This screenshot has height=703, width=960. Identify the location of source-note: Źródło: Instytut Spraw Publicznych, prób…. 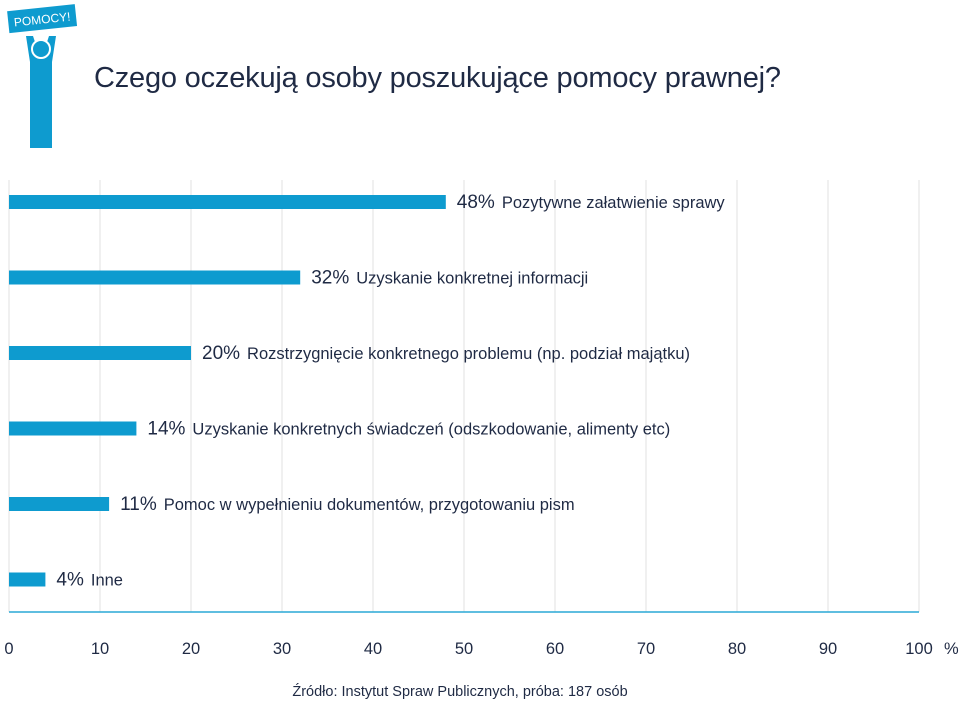
(460, 692).